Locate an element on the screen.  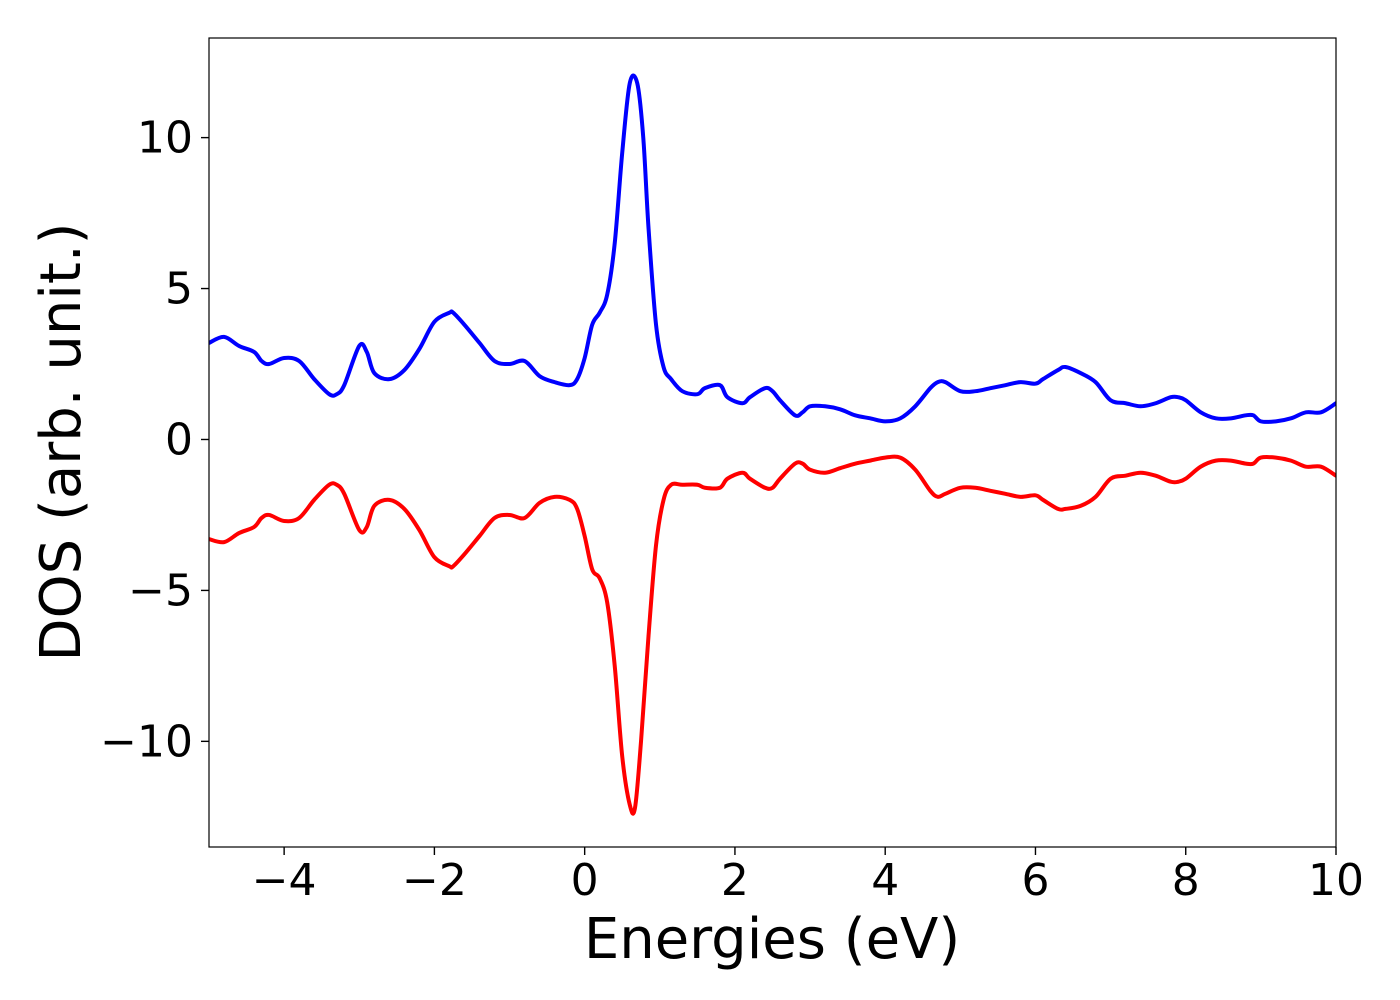
x-tick-label: −2 is located at coordinates (434, 880).